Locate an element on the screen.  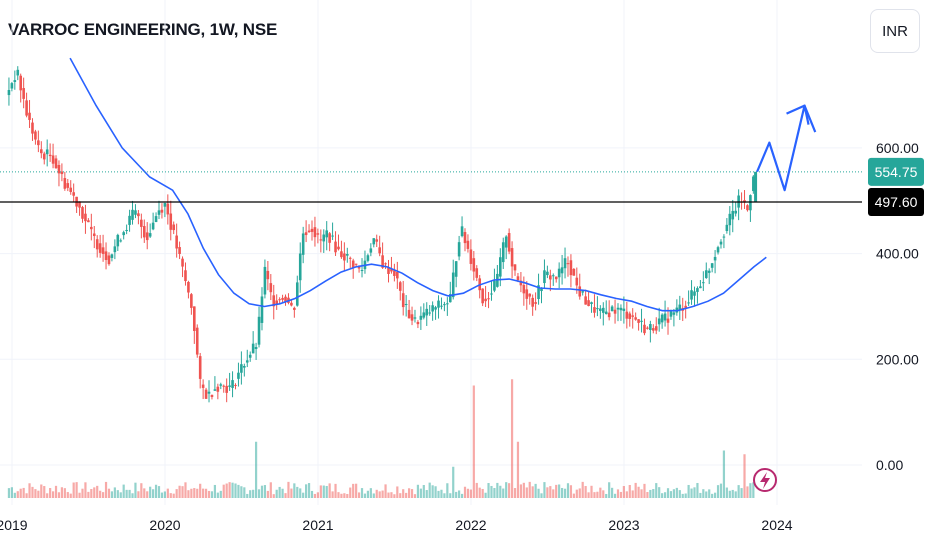
projection-arrow is located at coordinates (786, 148).